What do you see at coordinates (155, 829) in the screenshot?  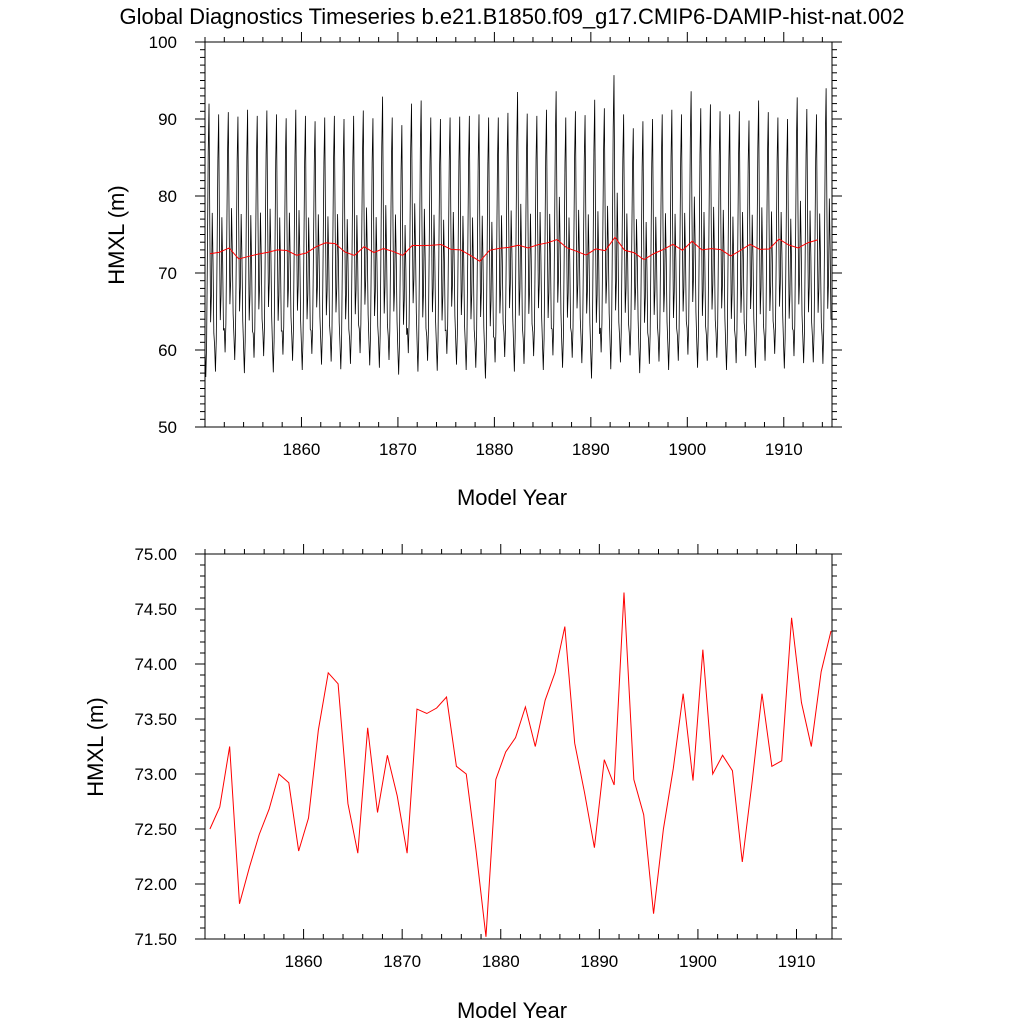 I see `y-tick-label: 72.50` at bounding box center [155, 829].